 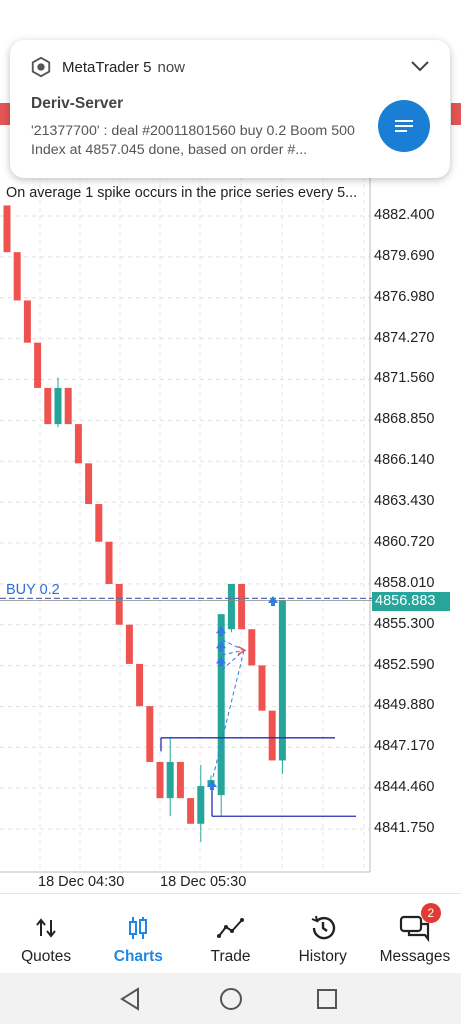 What do you see at coordinates (415, 928) in the screenshot?
I see `messages-icon` at bounding box center [415, 928].